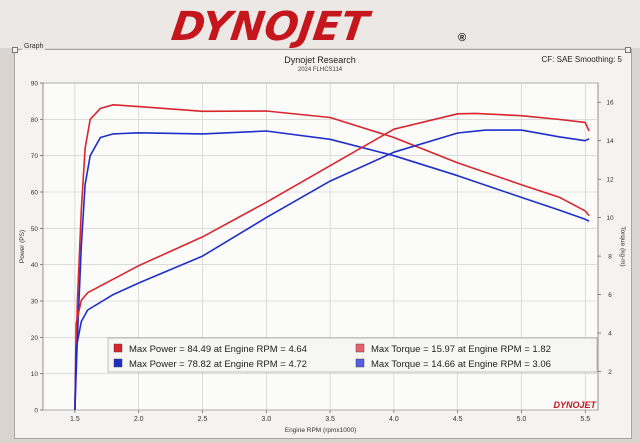 The height and width of the screenshot is (443, 640). What do you see at coordinates (35, 156) in the screenshot?
I see `y-tick-label: 70` at bounding box center [35, 156].